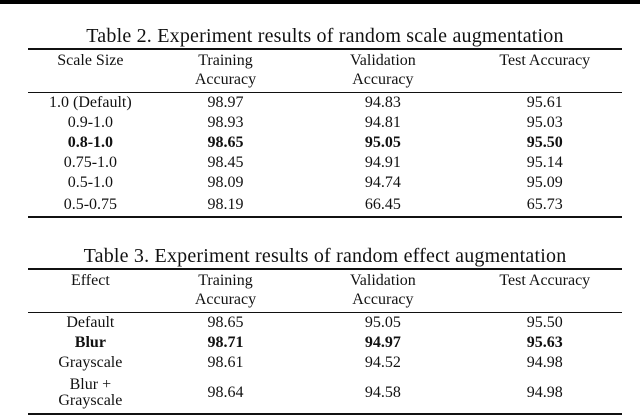 The image size is (640, 418). What do you see at coordinates (382, 362) in the screenshot?
I see `table-cell: 94.52` at bounding box center [382, 362].